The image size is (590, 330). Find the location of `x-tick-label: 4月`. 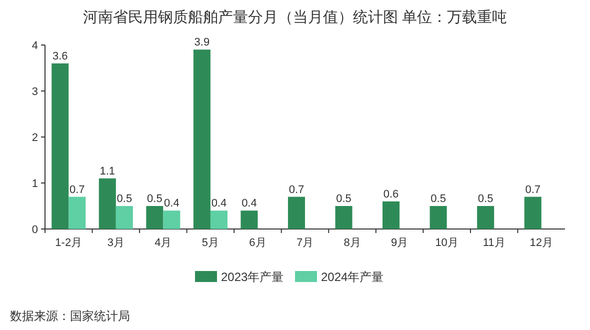

x-tick-label: 4月 is located at coordinates (163, 243).